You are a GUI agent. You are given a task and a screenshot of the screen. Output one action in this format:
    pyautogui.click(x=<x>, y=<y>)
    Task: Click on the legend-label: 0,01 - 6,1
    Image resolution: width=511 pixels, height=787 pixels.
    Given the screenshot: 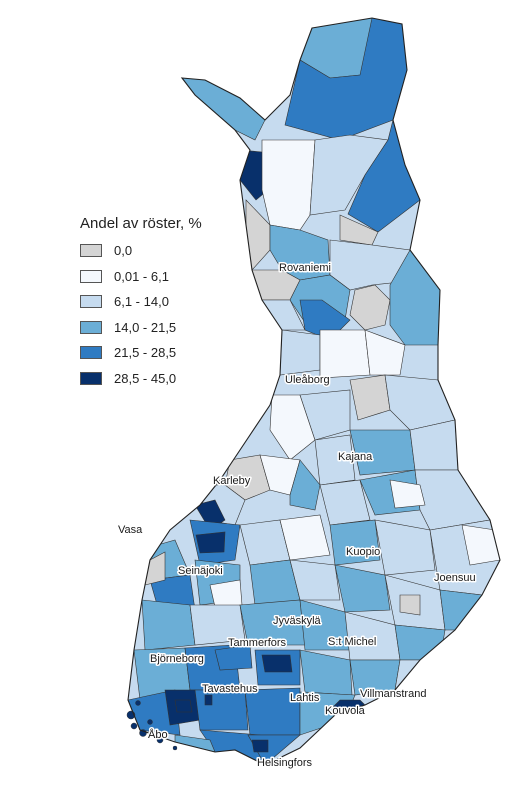 What is the action you would take?
    pyautogui.click(x=141, y=276)
    